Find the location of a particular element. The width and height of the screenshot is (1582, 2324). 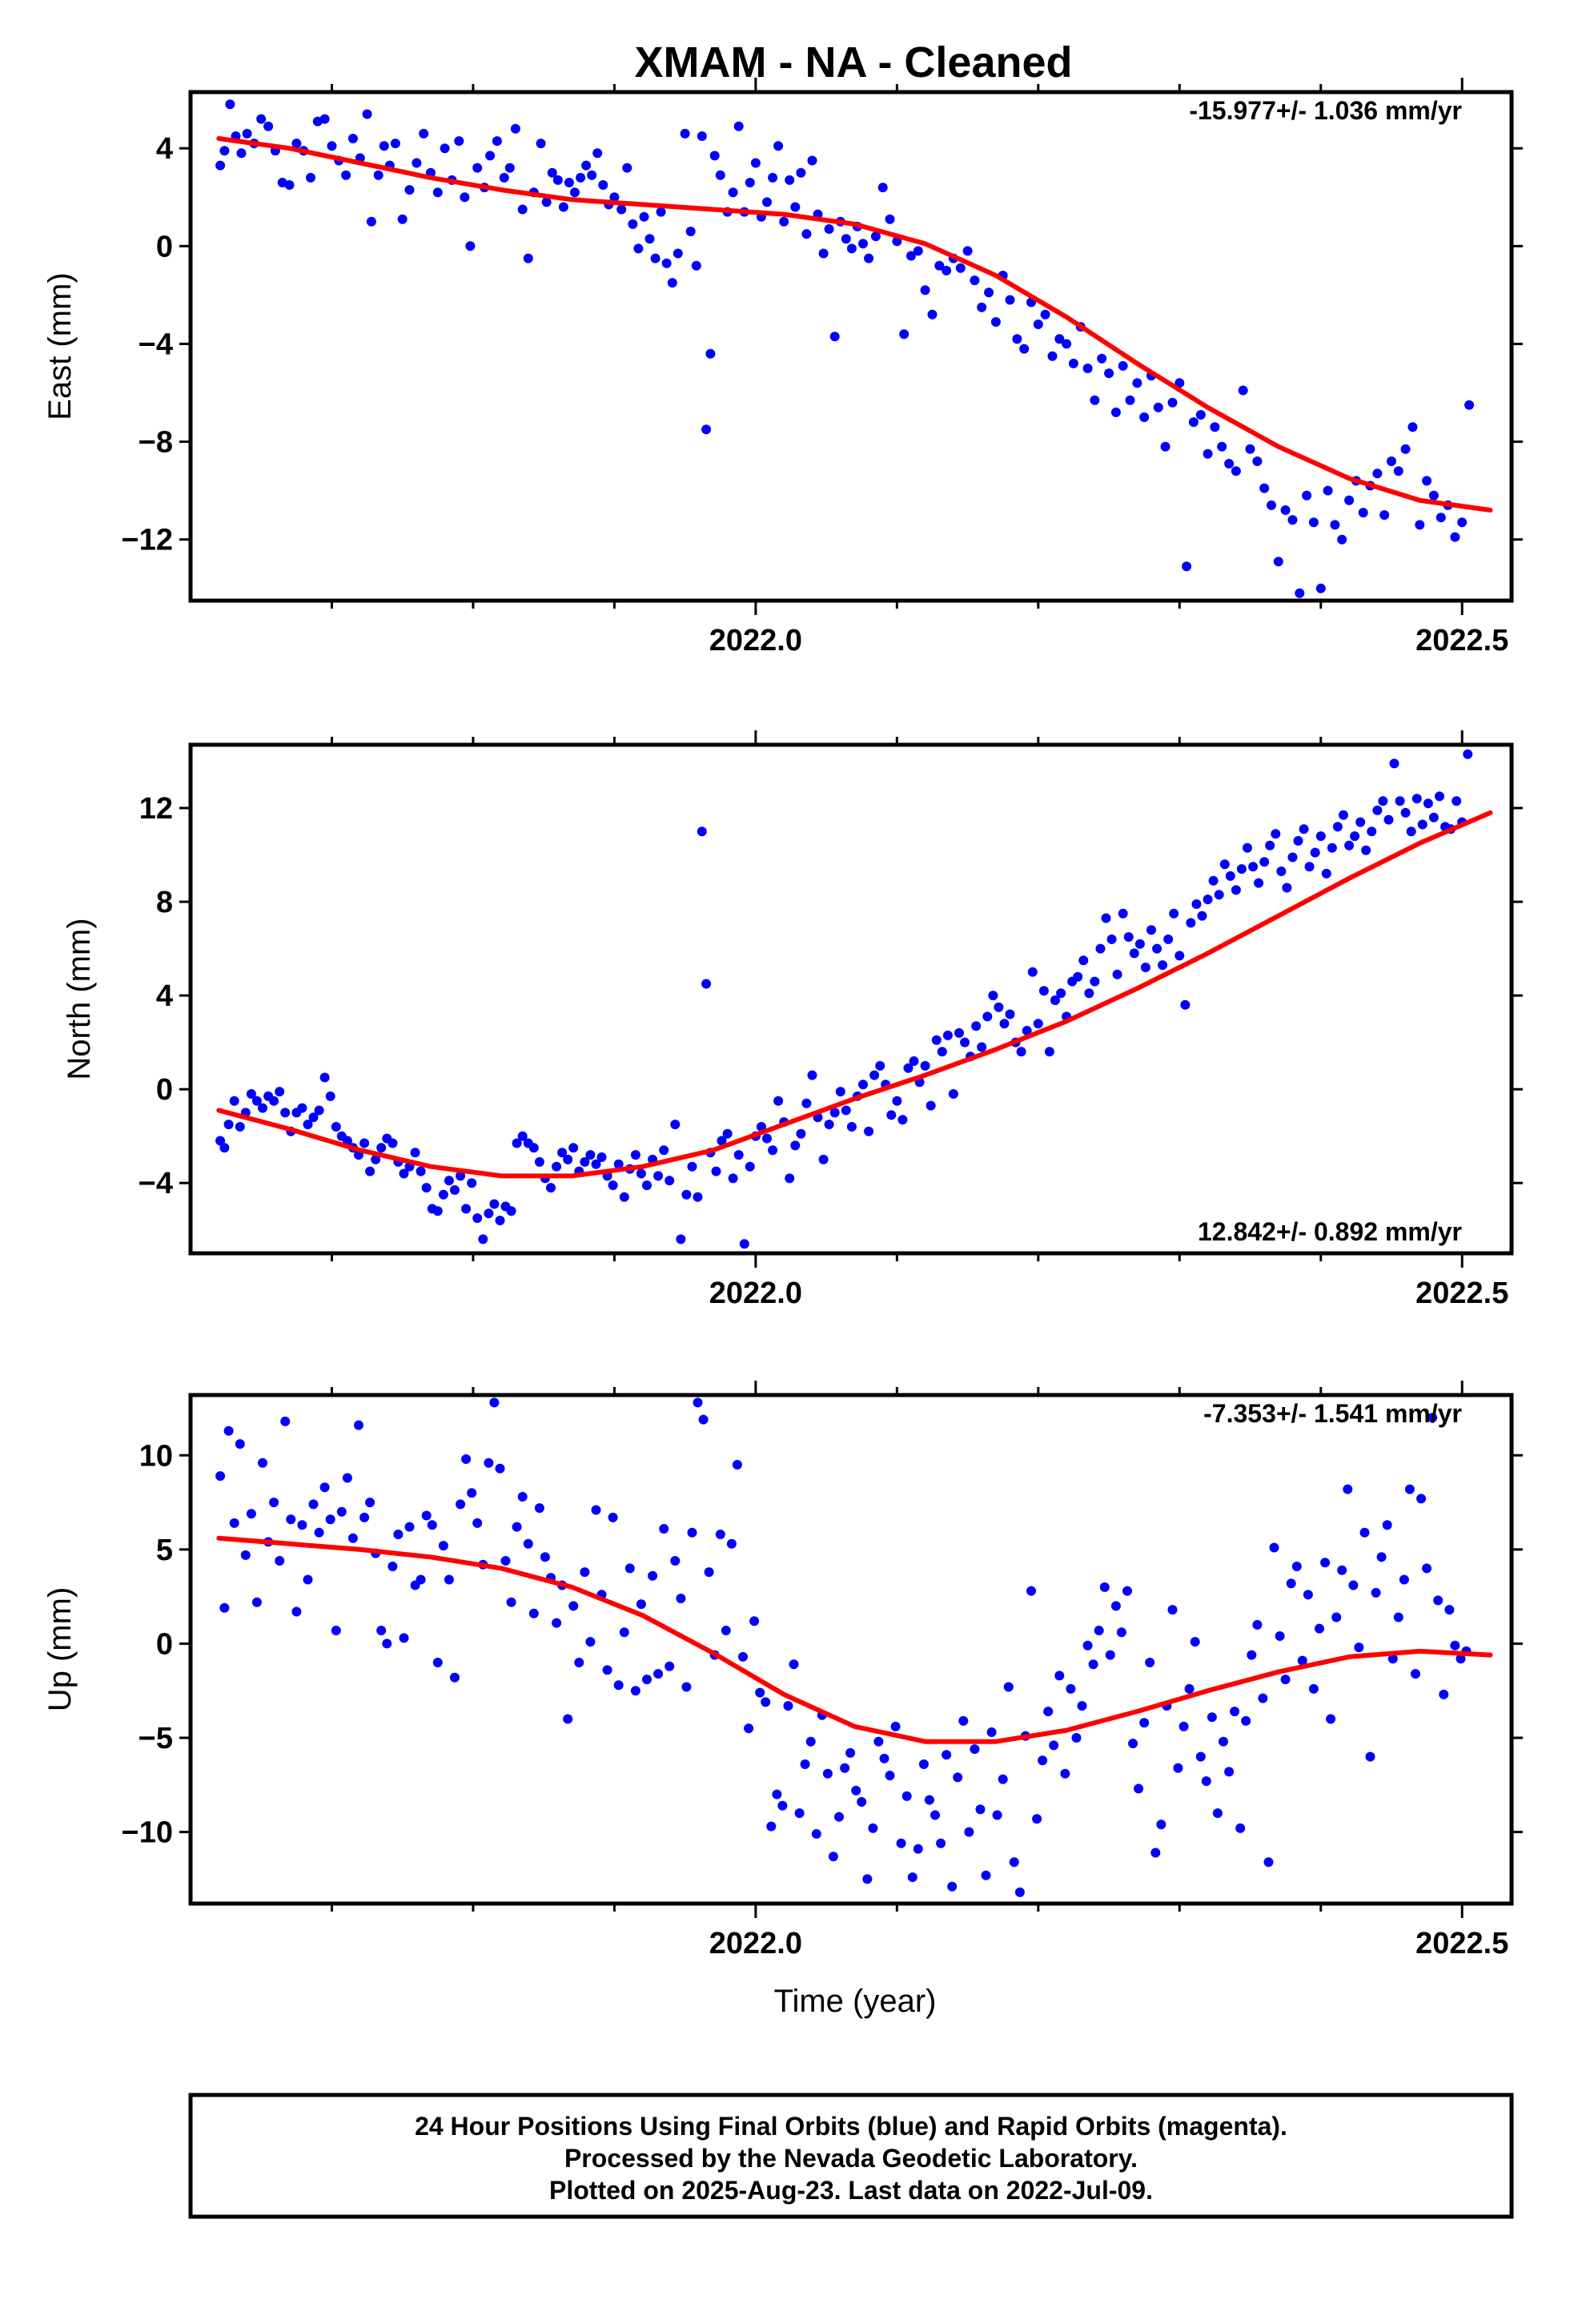

y-tick-label: 0 is located at coordinates (164, 1644).